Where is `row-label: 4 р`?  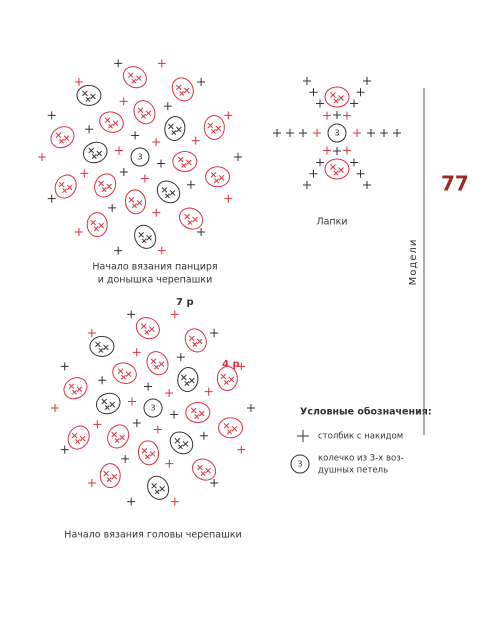 row-label: 4 р is located at coordinates (231, 364).